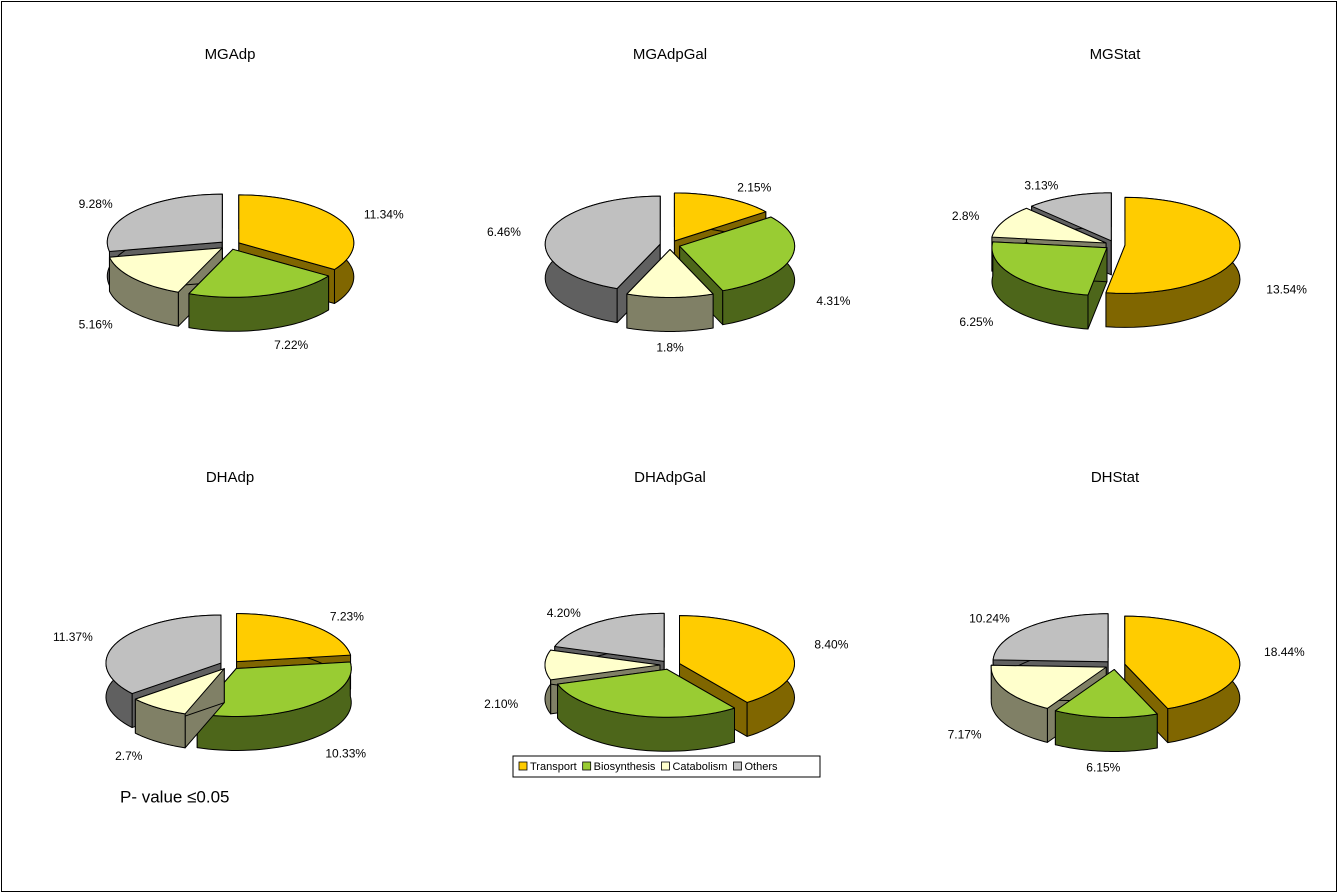 This screenshot has width=1338, height=893. I want to click on legend-label: Biosynthesis, so click(625, 767).